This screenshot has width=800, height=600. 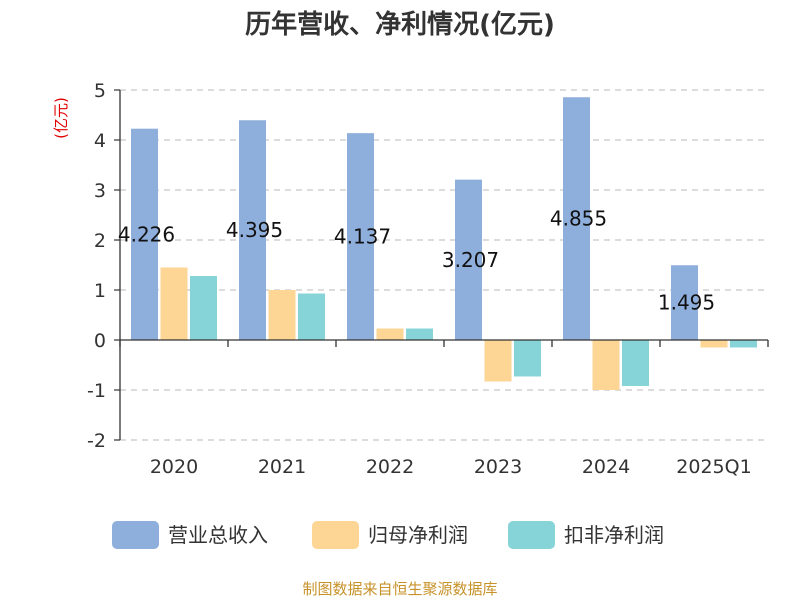 I want to click on chart-title: 历年营收、净利情况(亿元), so click(x=400, y=24).